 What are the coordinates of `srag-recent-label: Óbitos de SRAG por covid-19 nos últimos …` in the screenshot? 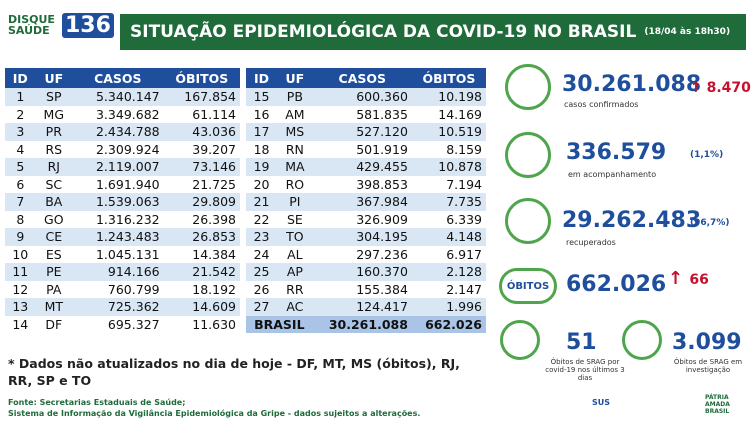 It's located at (585, 370).